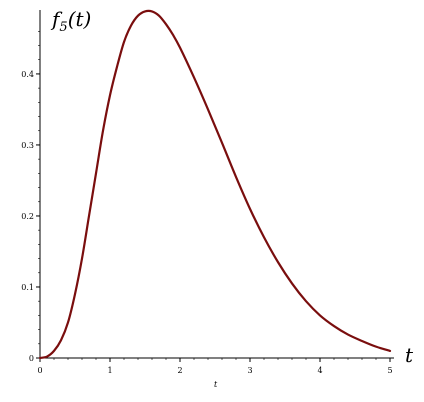 The width and height of the screenshot is (424, 402). I want to click on y-tick-label: 0.1, so click(27, 287).